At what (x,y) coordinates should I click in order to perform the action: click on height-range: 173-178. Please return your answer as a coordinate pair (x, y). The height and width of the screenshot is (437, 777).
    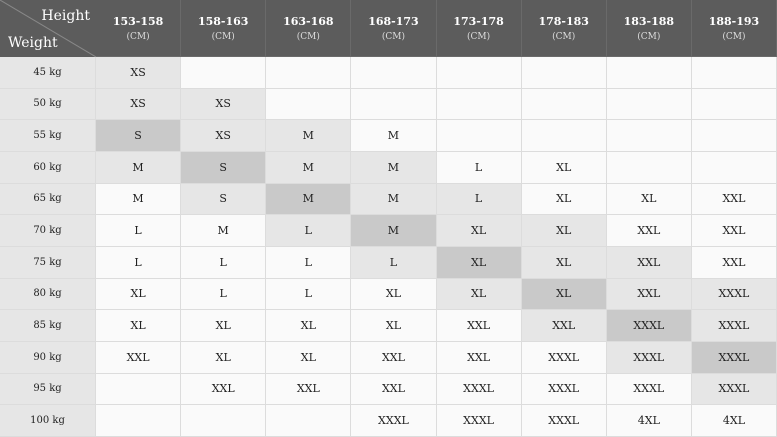
    Looking at the image, I should click on (478, 21).